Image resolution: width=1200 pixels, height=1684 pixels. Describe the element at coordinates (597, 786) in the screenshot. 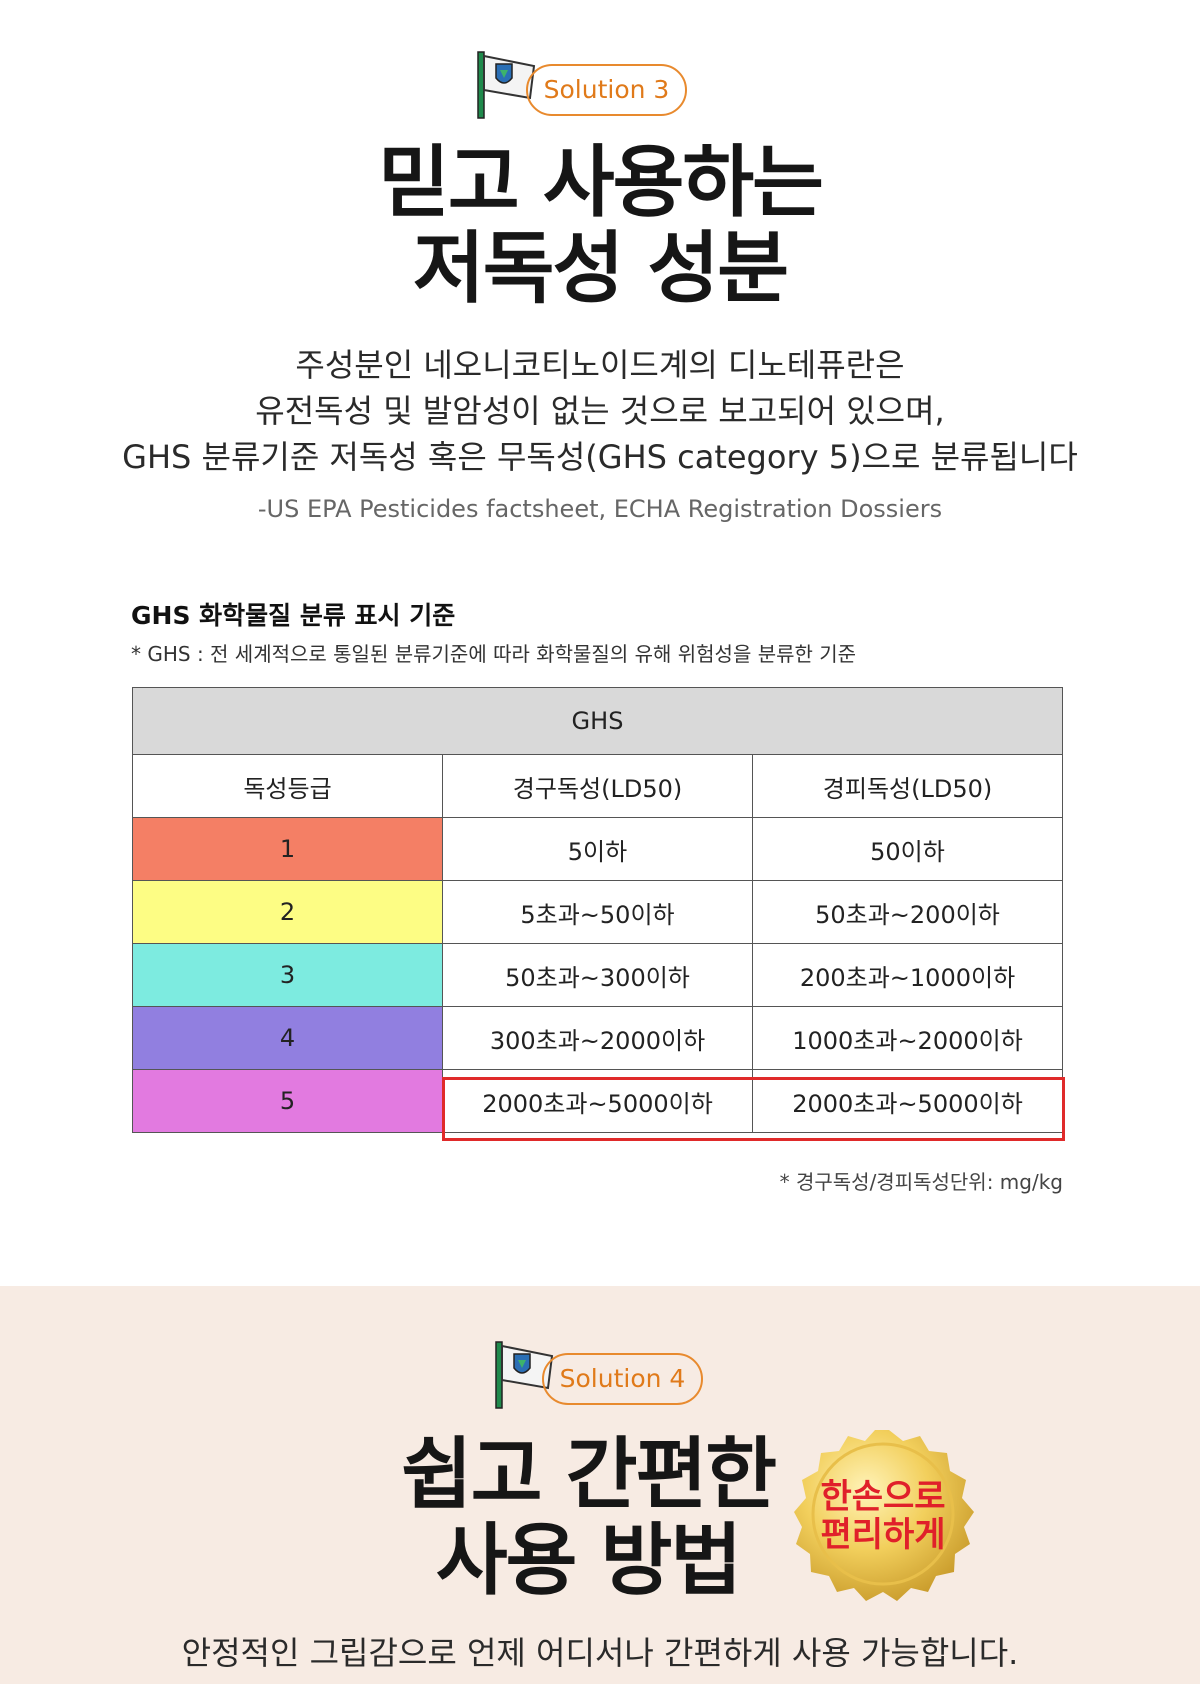

I see `column-header: 경구독성(LD50)` at that location.